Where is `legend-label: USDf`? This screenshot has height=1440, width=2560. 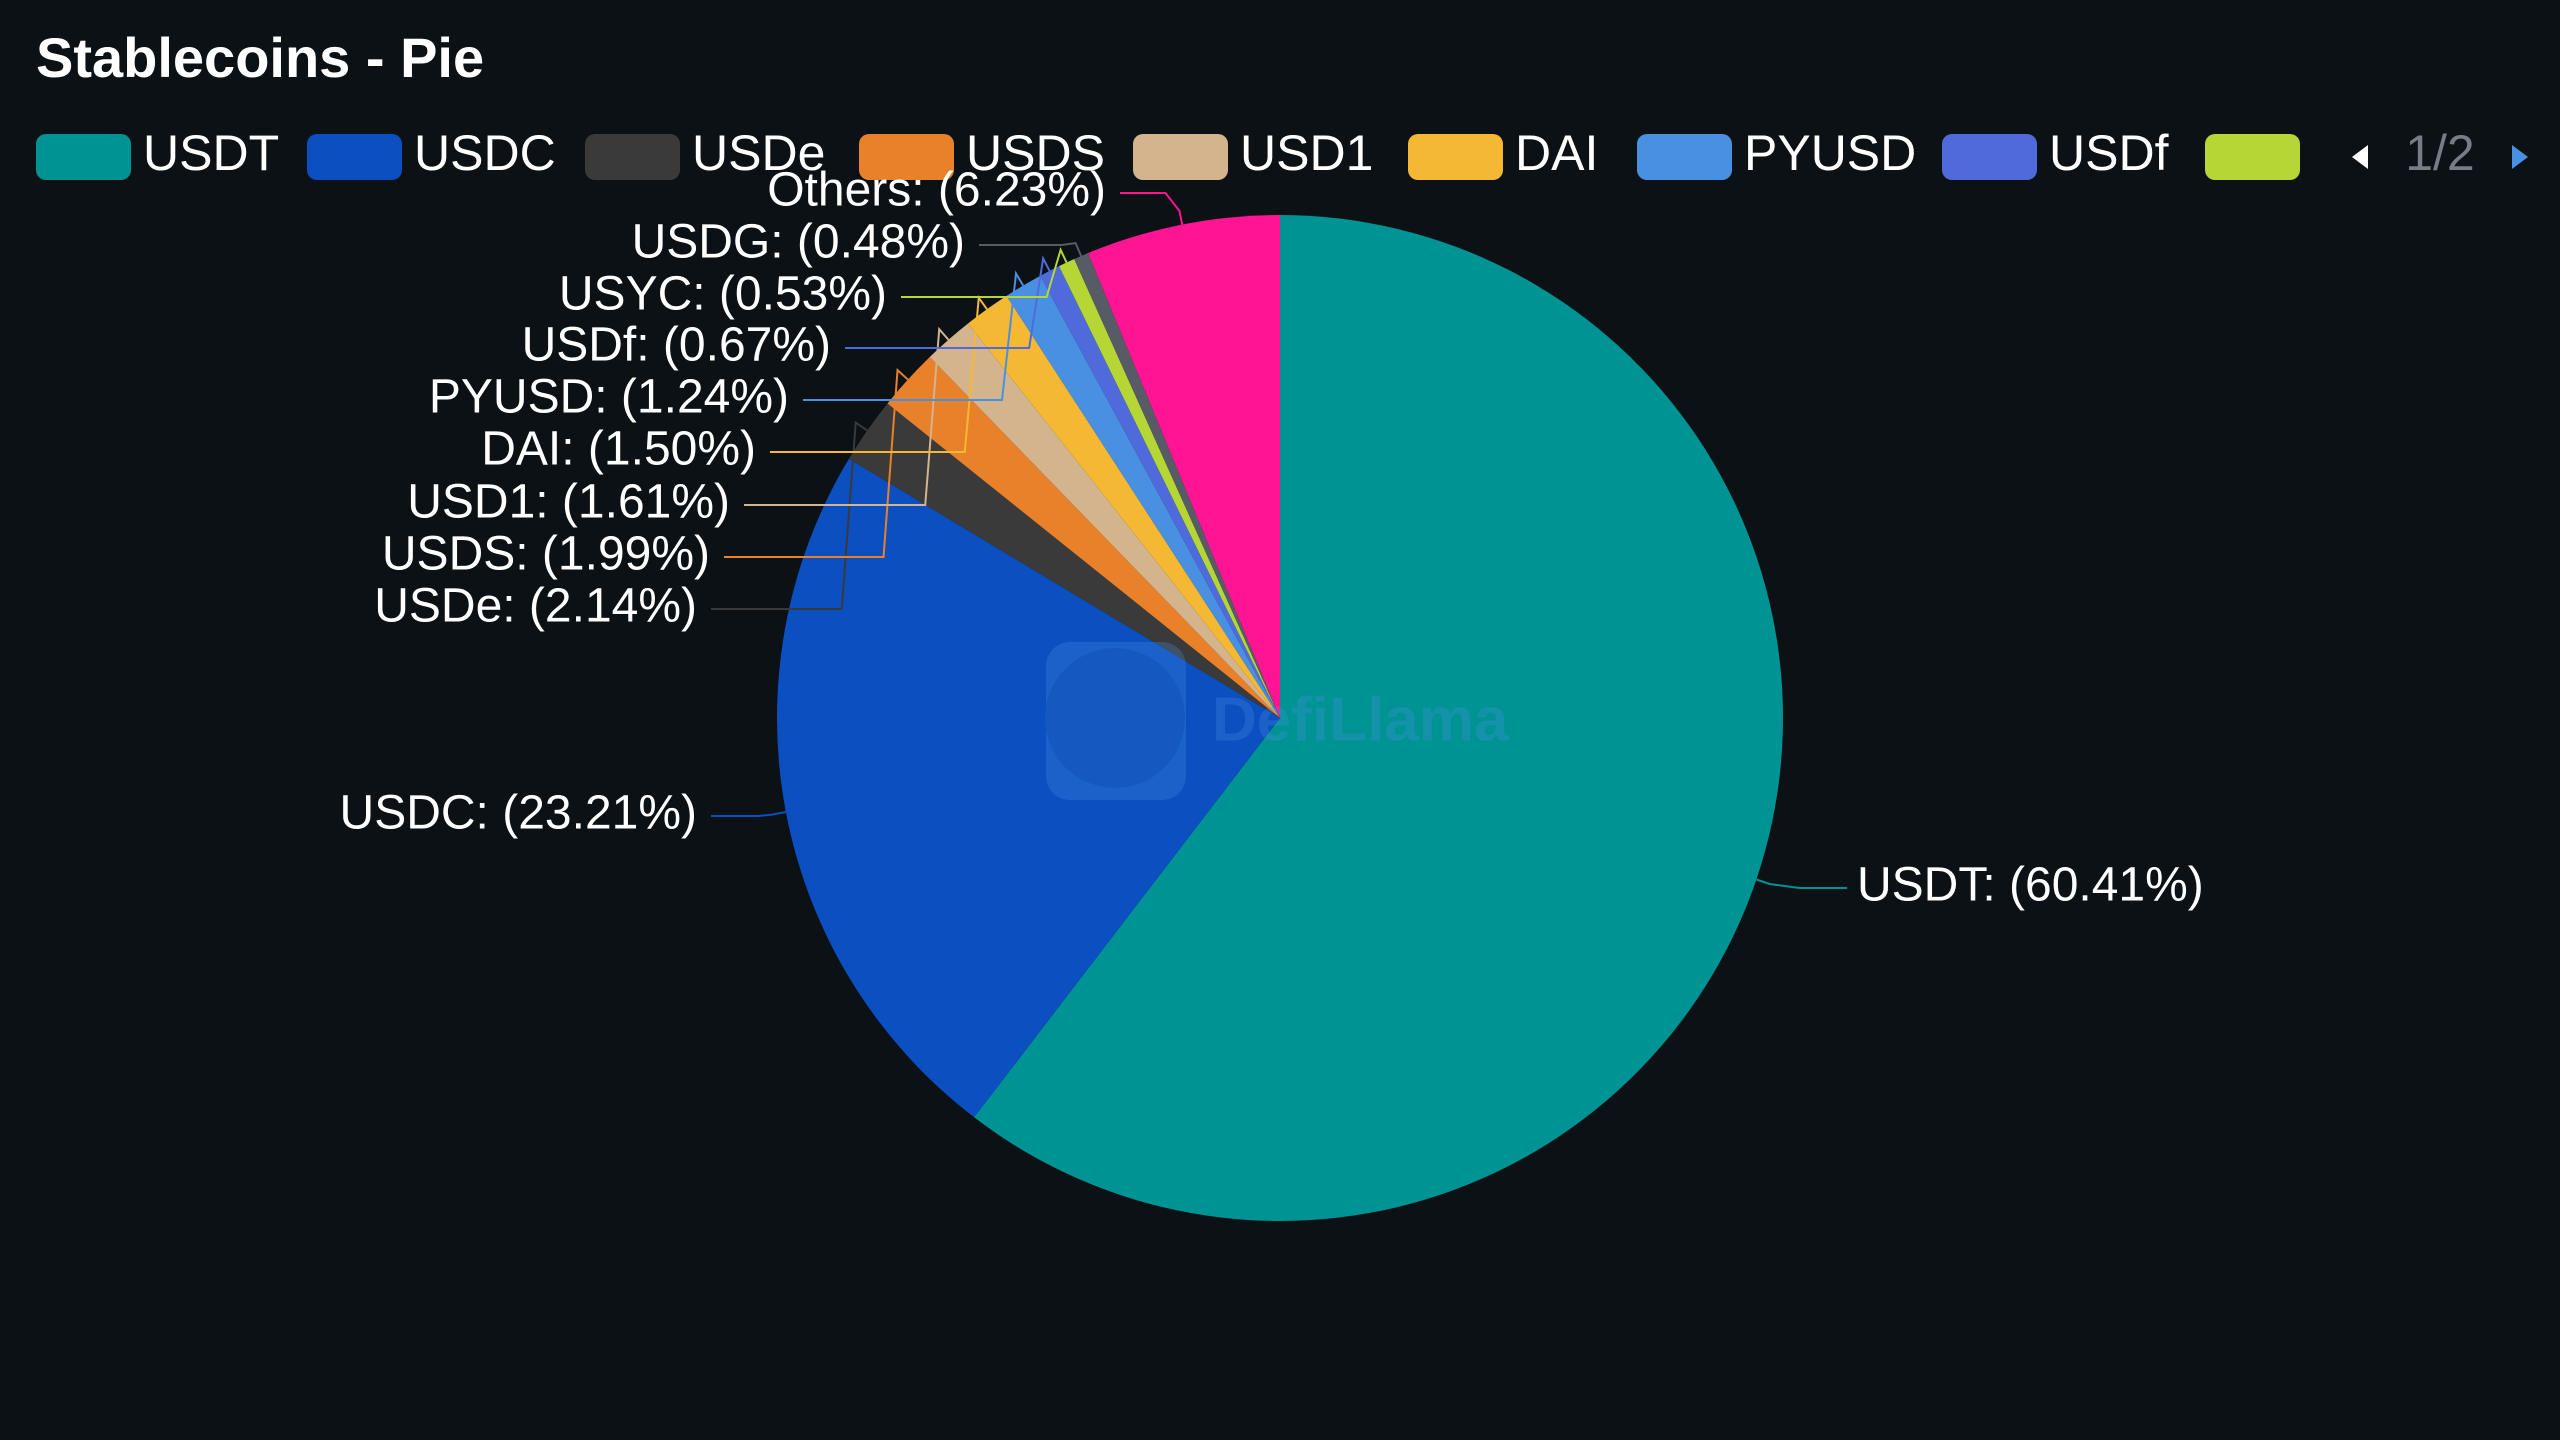
legend-label: USDf is located at coordinates (2109, 153).